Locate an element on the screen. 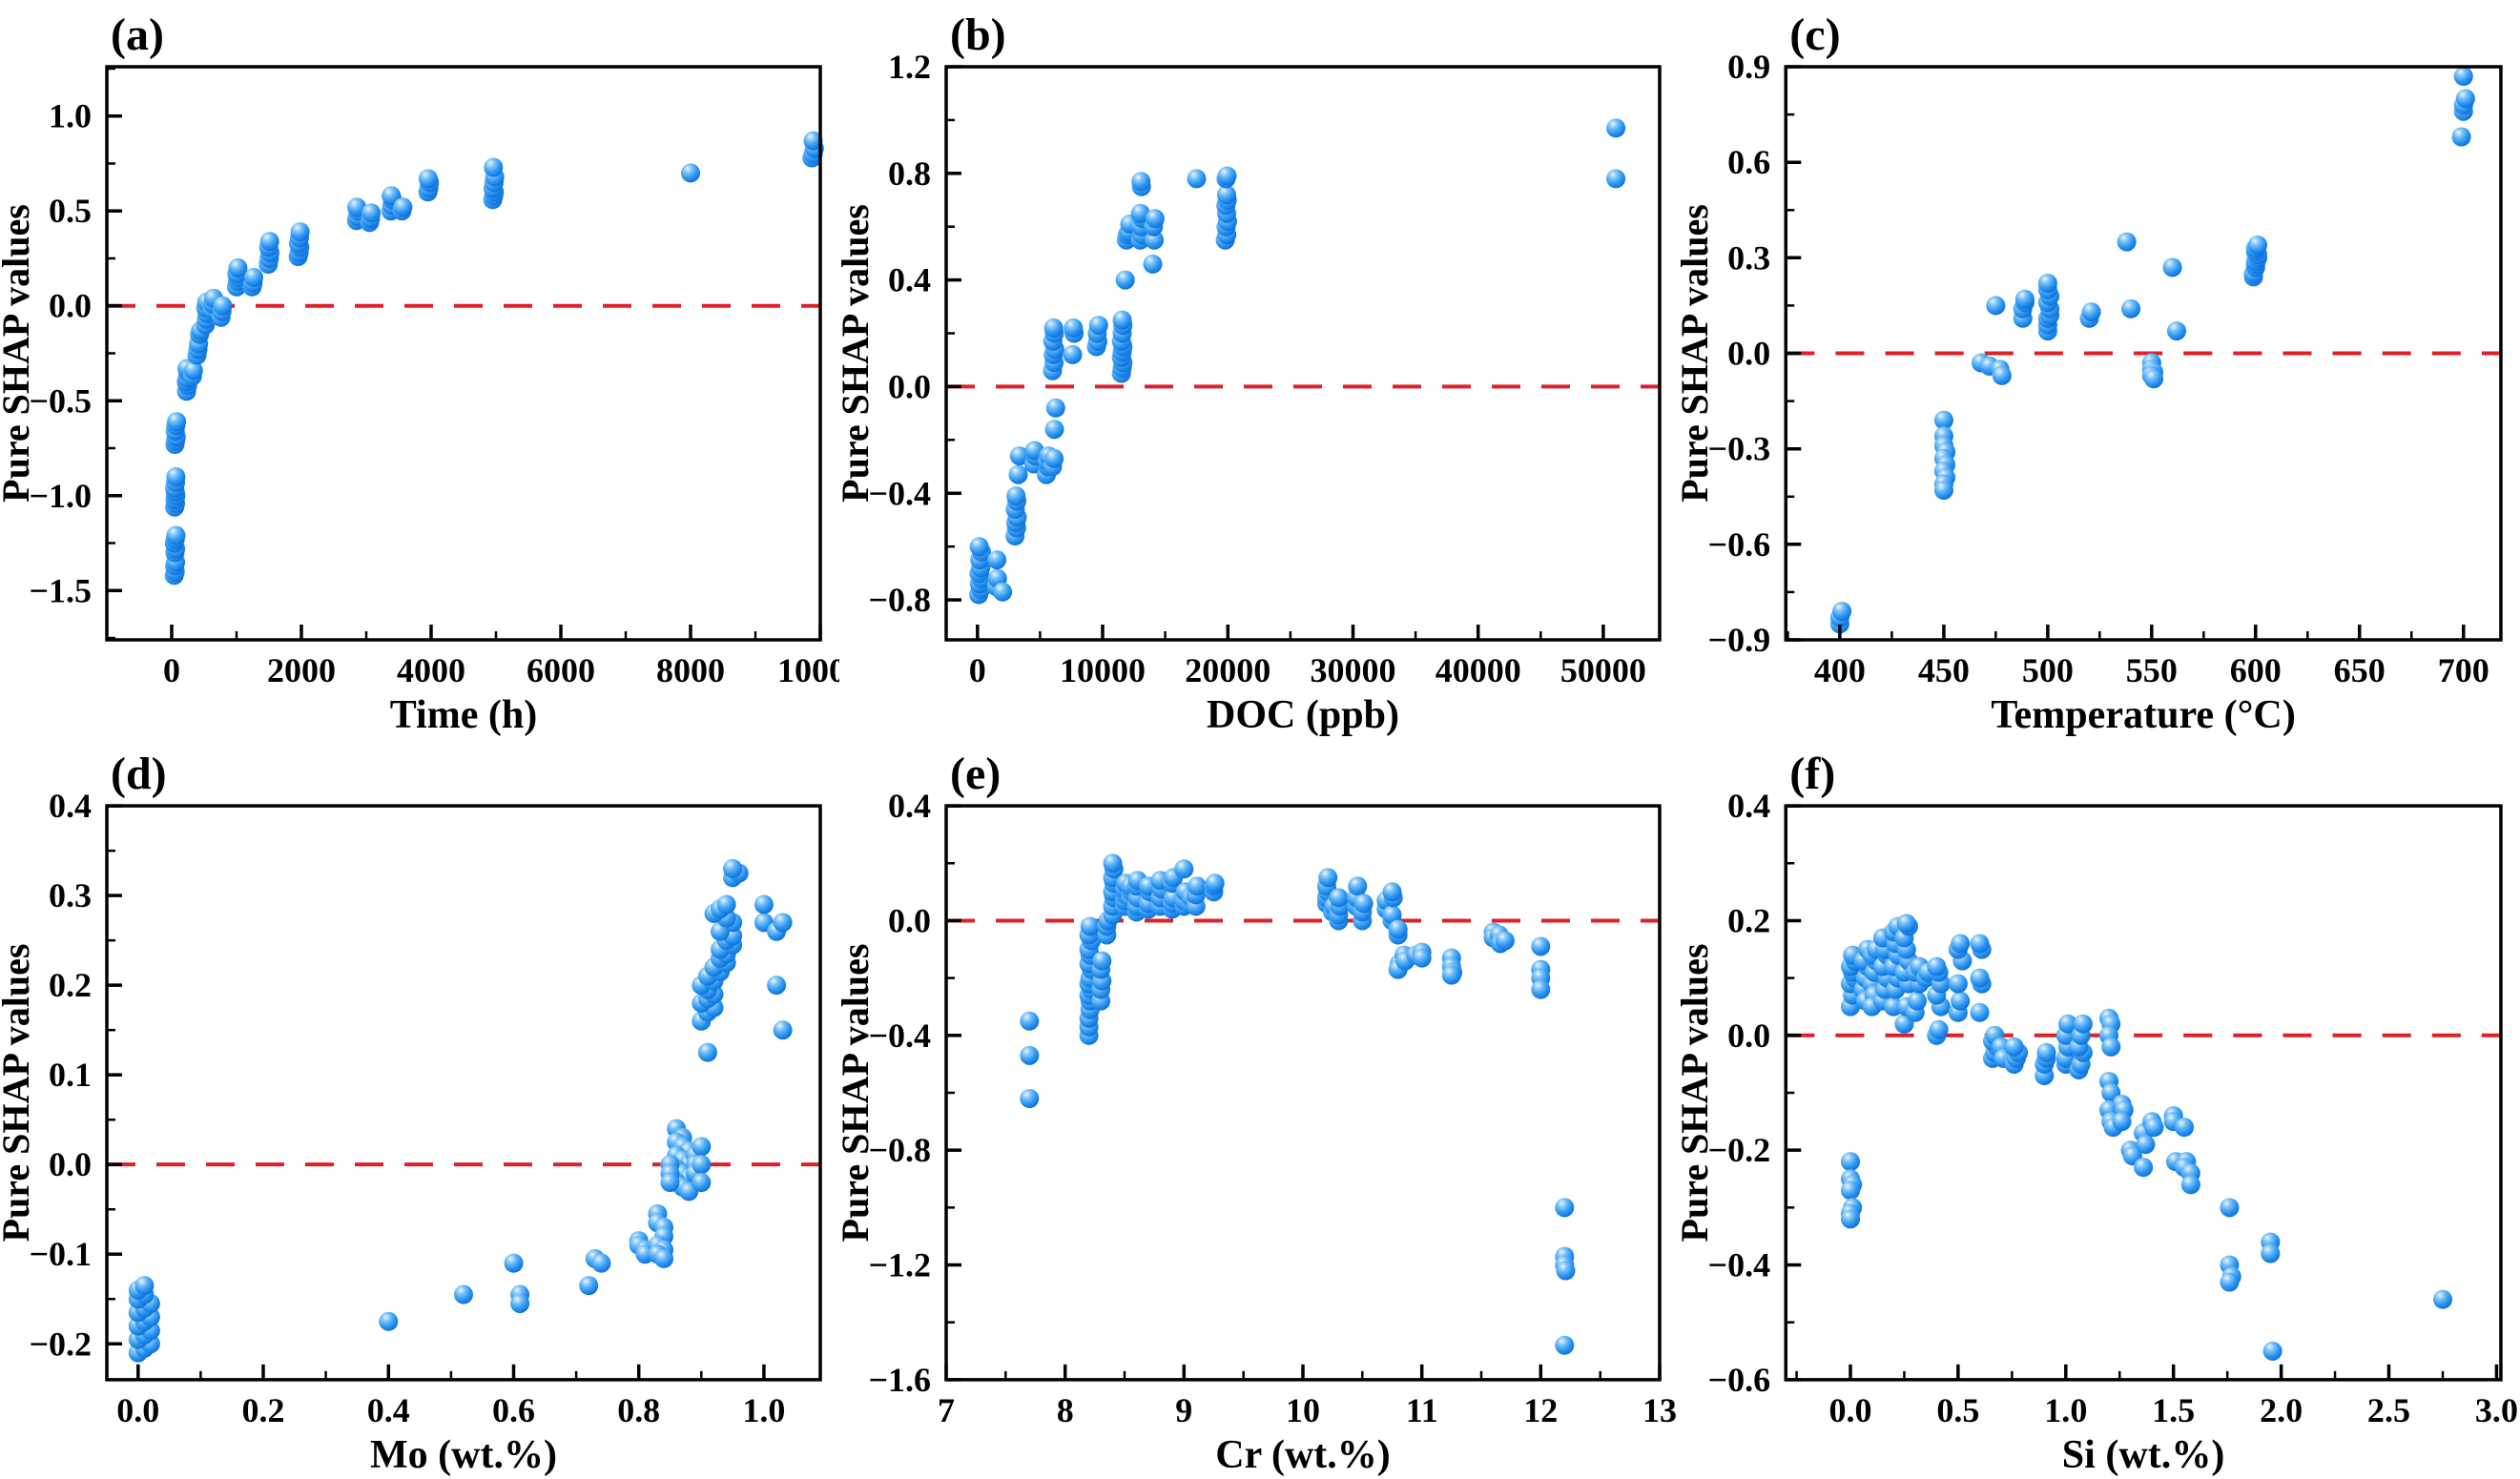  y-tick-label: −0.1 is located at coordinates (61, 1254).